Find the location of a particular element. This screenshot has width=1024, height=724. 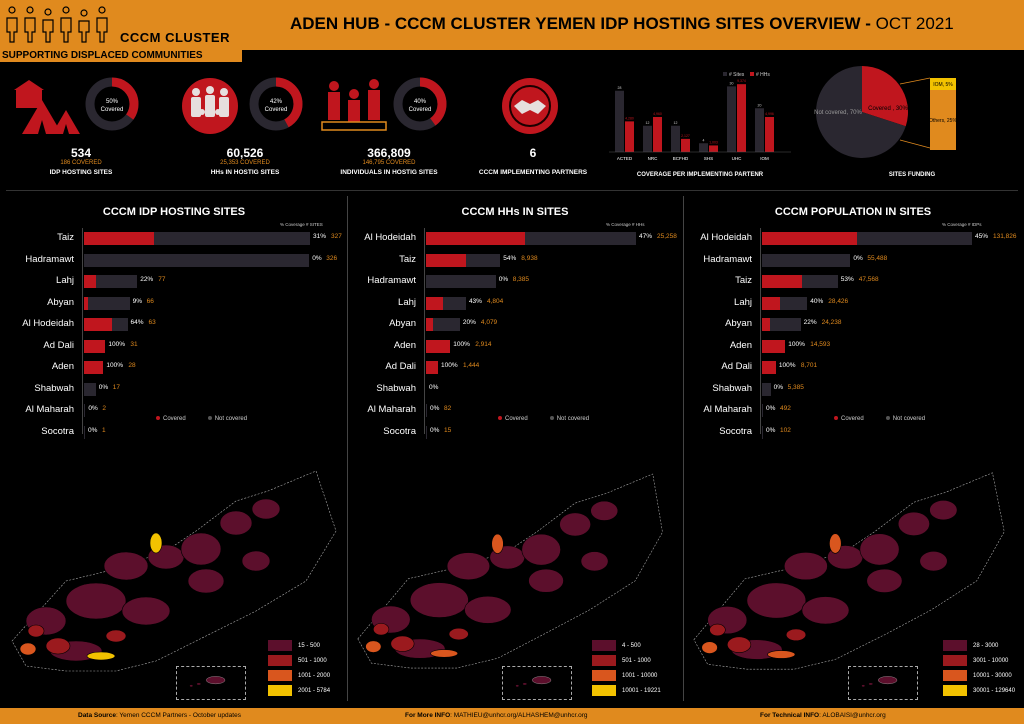

kpi-label: CCCM IMPLEMENTING PARTNERS is located at coordinates (533, 172).